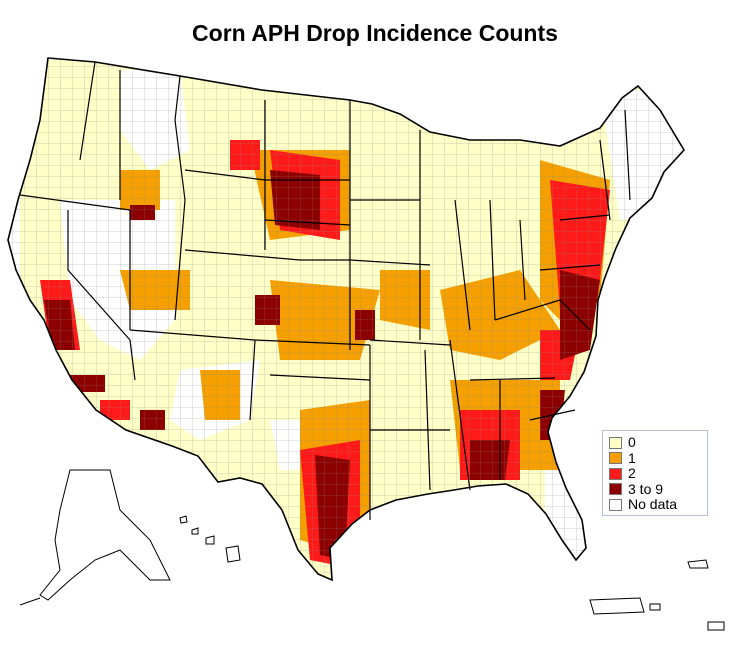 The image size is (750, 652). What do you see at coordinates (657, 595) in the screenshot?
I see `puerto-rico` at bounding box center [657, 595].